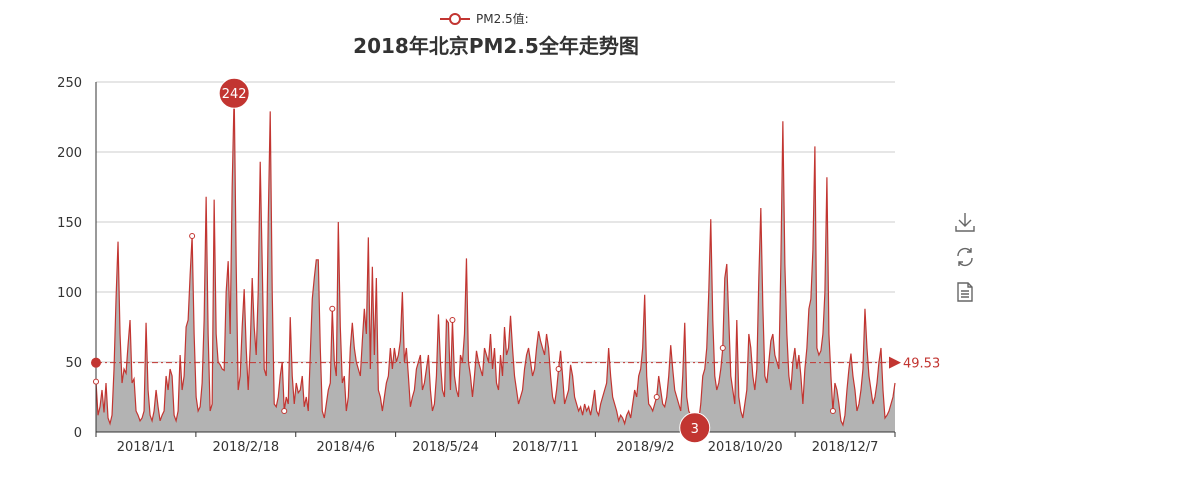 This screenshot has width=1177, height=496. I want to click on min-mark-point: 3, so click(695, 428).